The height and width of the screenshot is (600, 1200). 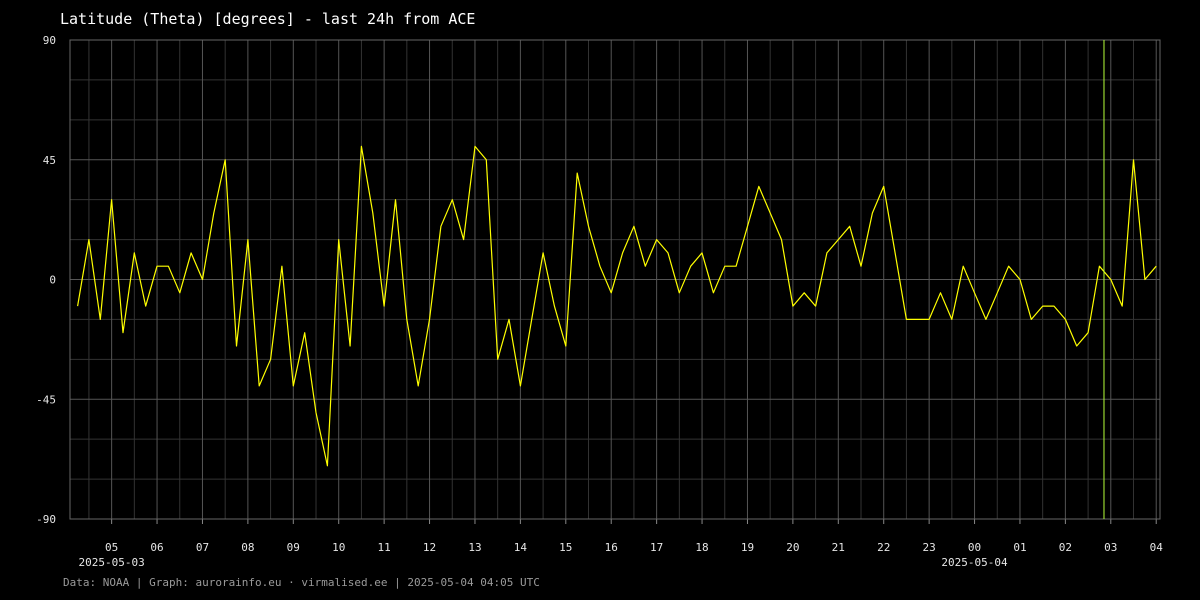 I want to click on x-tick-label: 19, so click(x=747, y=547).